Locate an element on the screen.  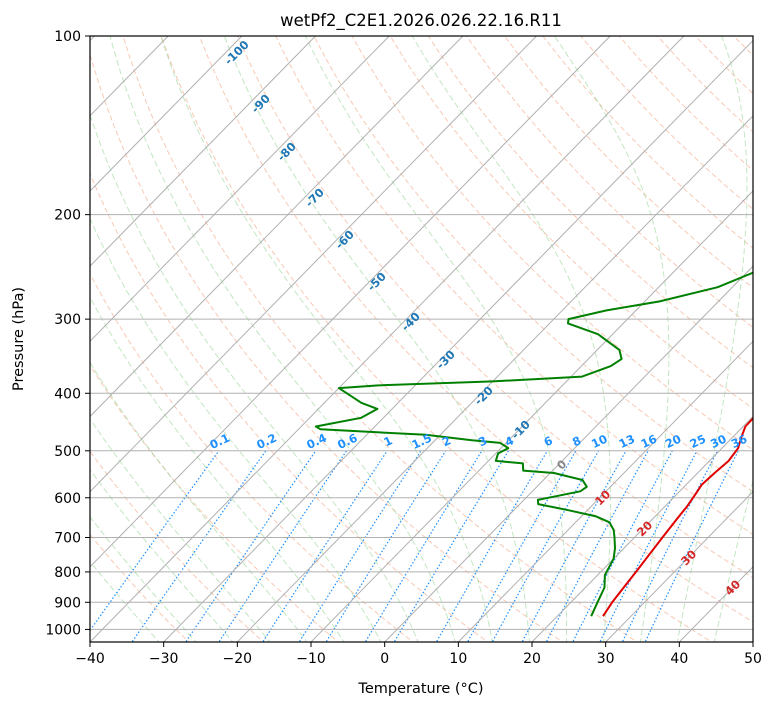
mixing-ratio-label: 30 is located at coordinates (718, 441).